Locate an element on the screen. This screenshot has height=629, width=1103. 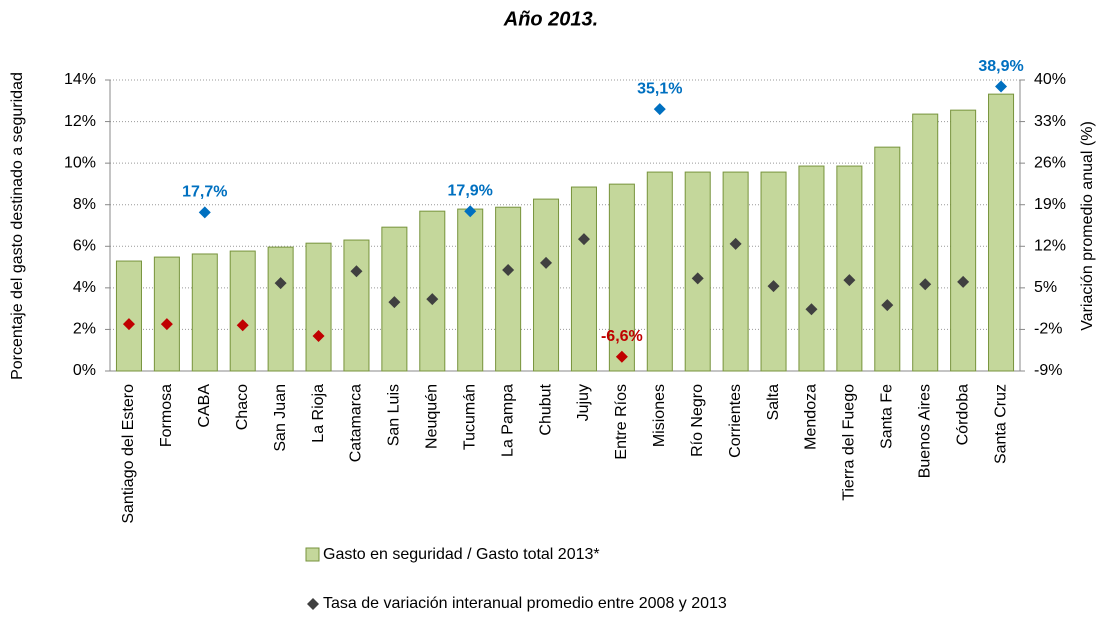
x-tick-label: Corrientes is located at coordinates (735, 421).